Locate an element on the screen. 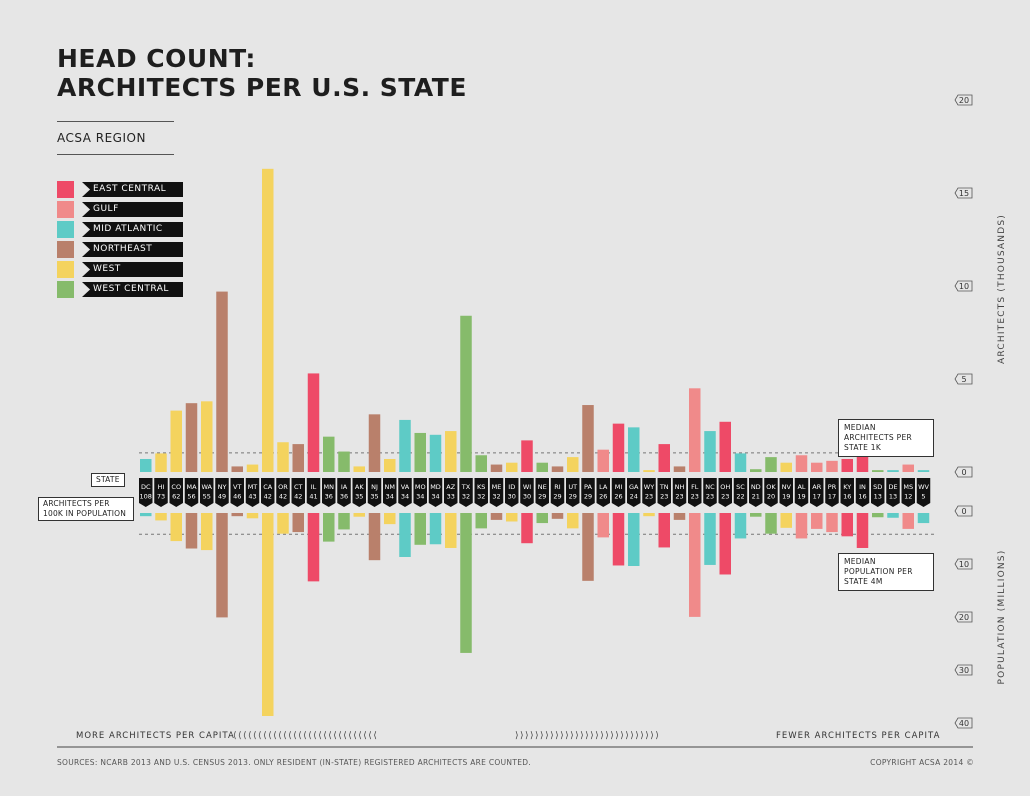 Image resolution: width=1030 pixels, height=796 pixels. state-code-label: NC is located at coordinates (710, 487).